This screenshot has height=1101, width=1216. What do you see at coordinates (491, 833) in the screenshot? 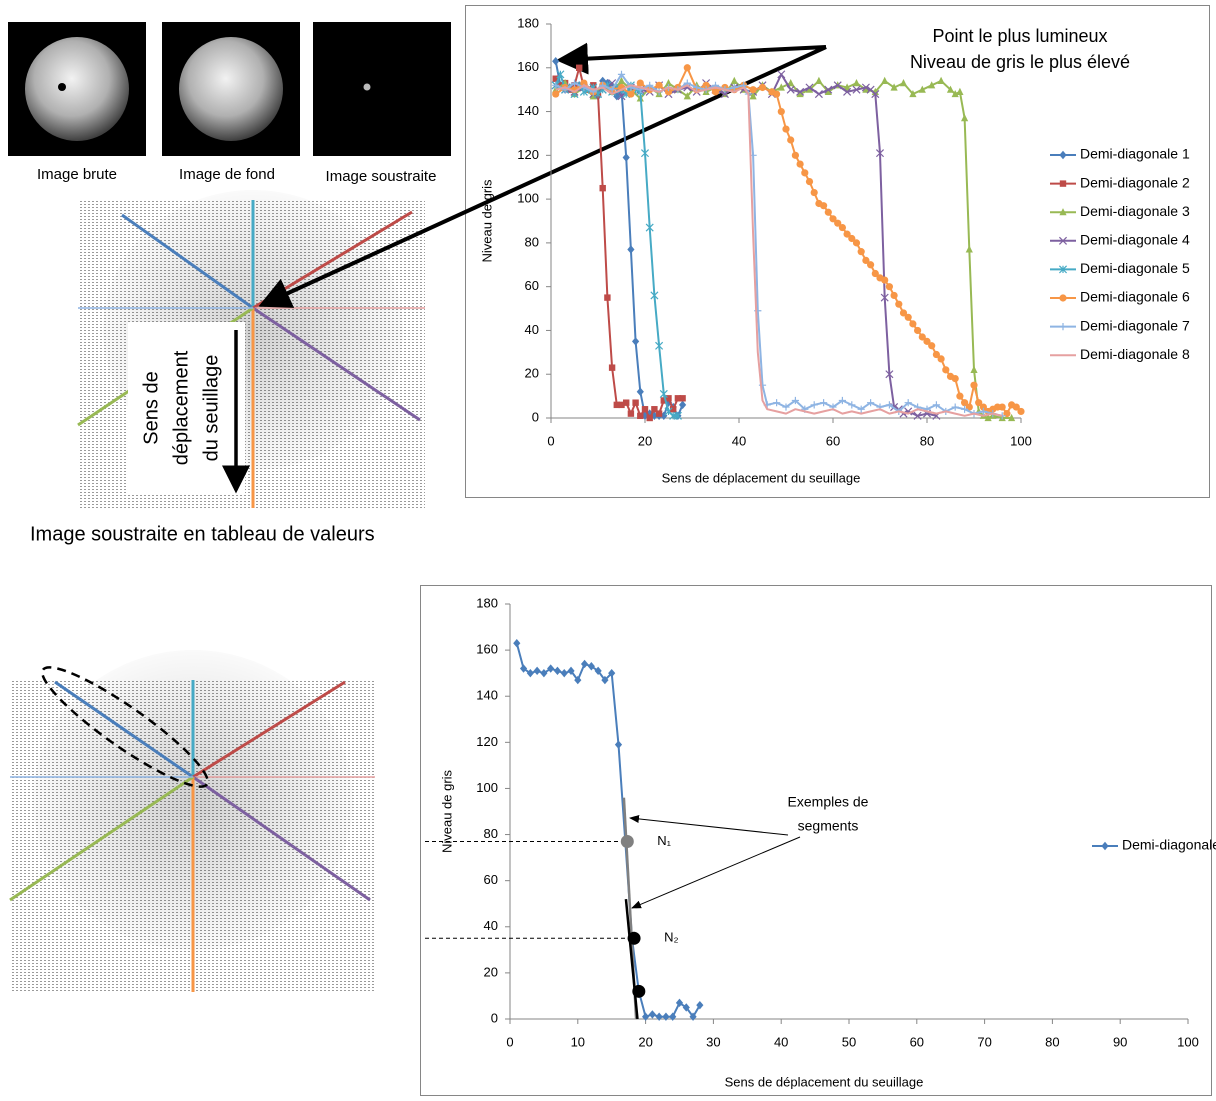
I see `y-tick-label: 80` at bounding box center [491, 833].